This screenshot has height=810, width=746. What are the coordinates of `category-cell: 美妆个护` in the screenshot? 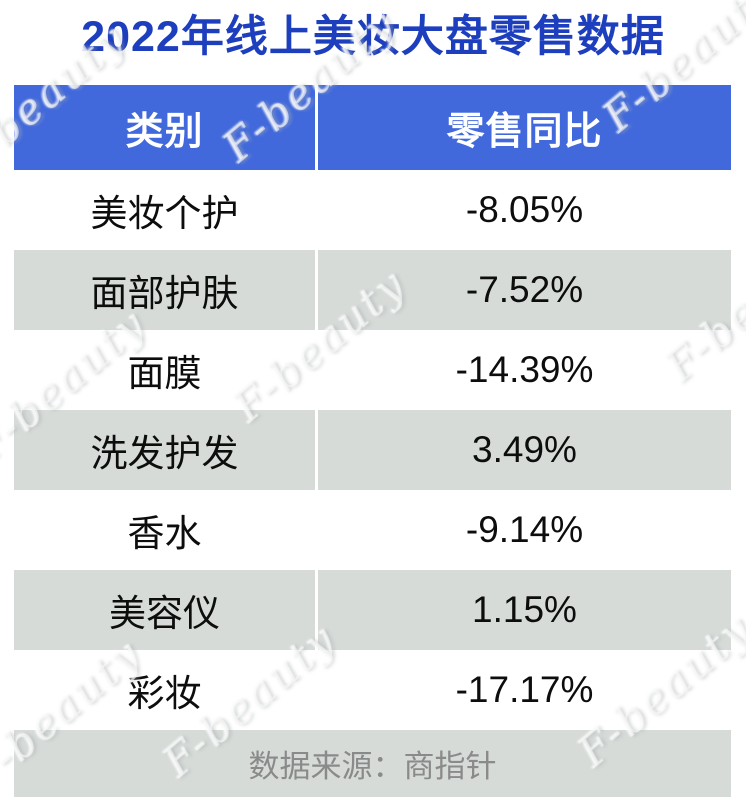 It's located at (164, 210).